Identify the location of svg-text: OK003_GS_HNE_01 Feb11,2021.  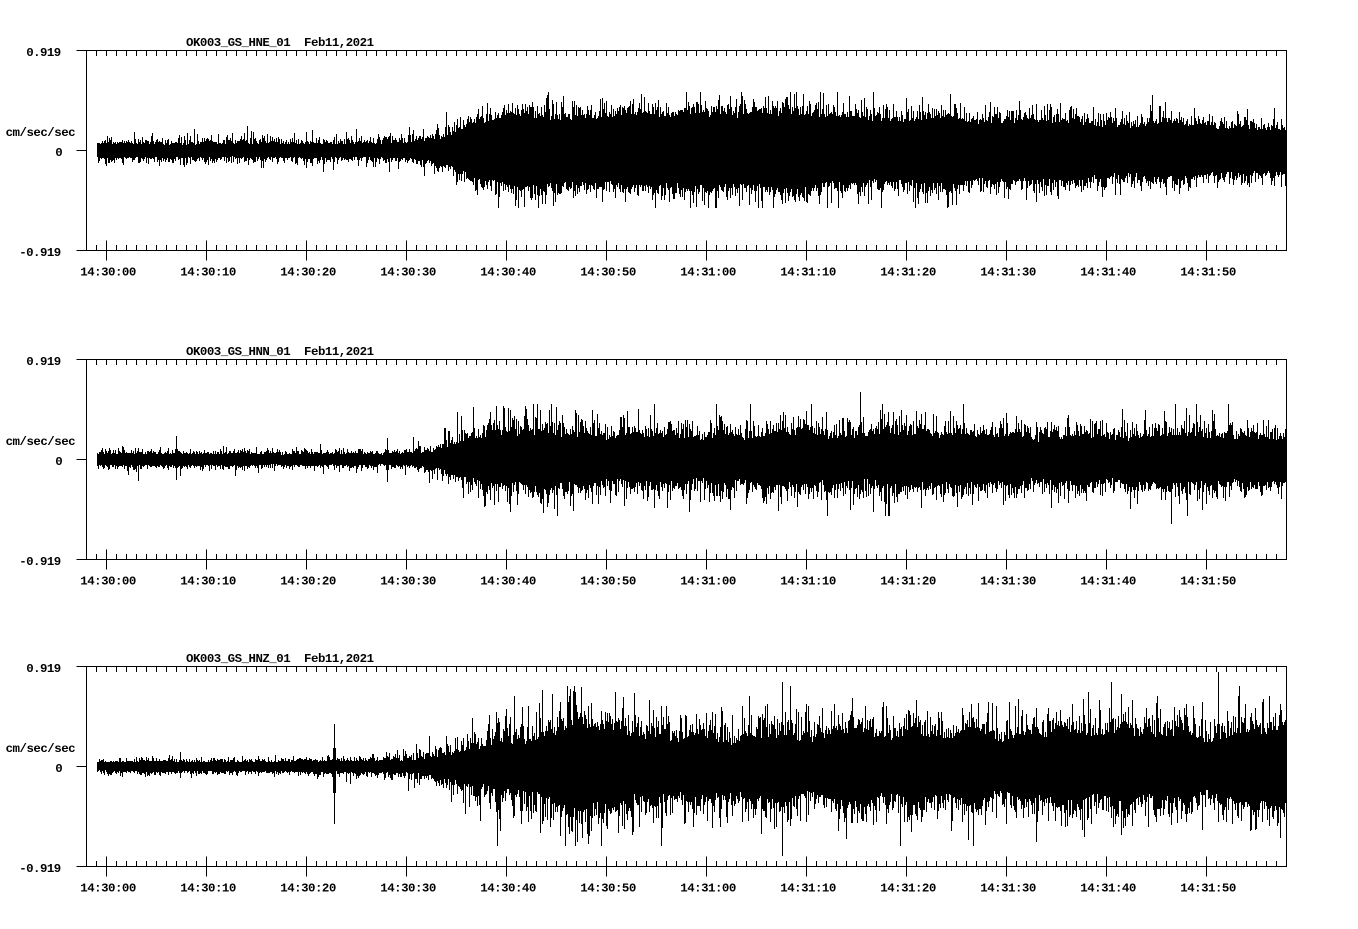
(280, 43).